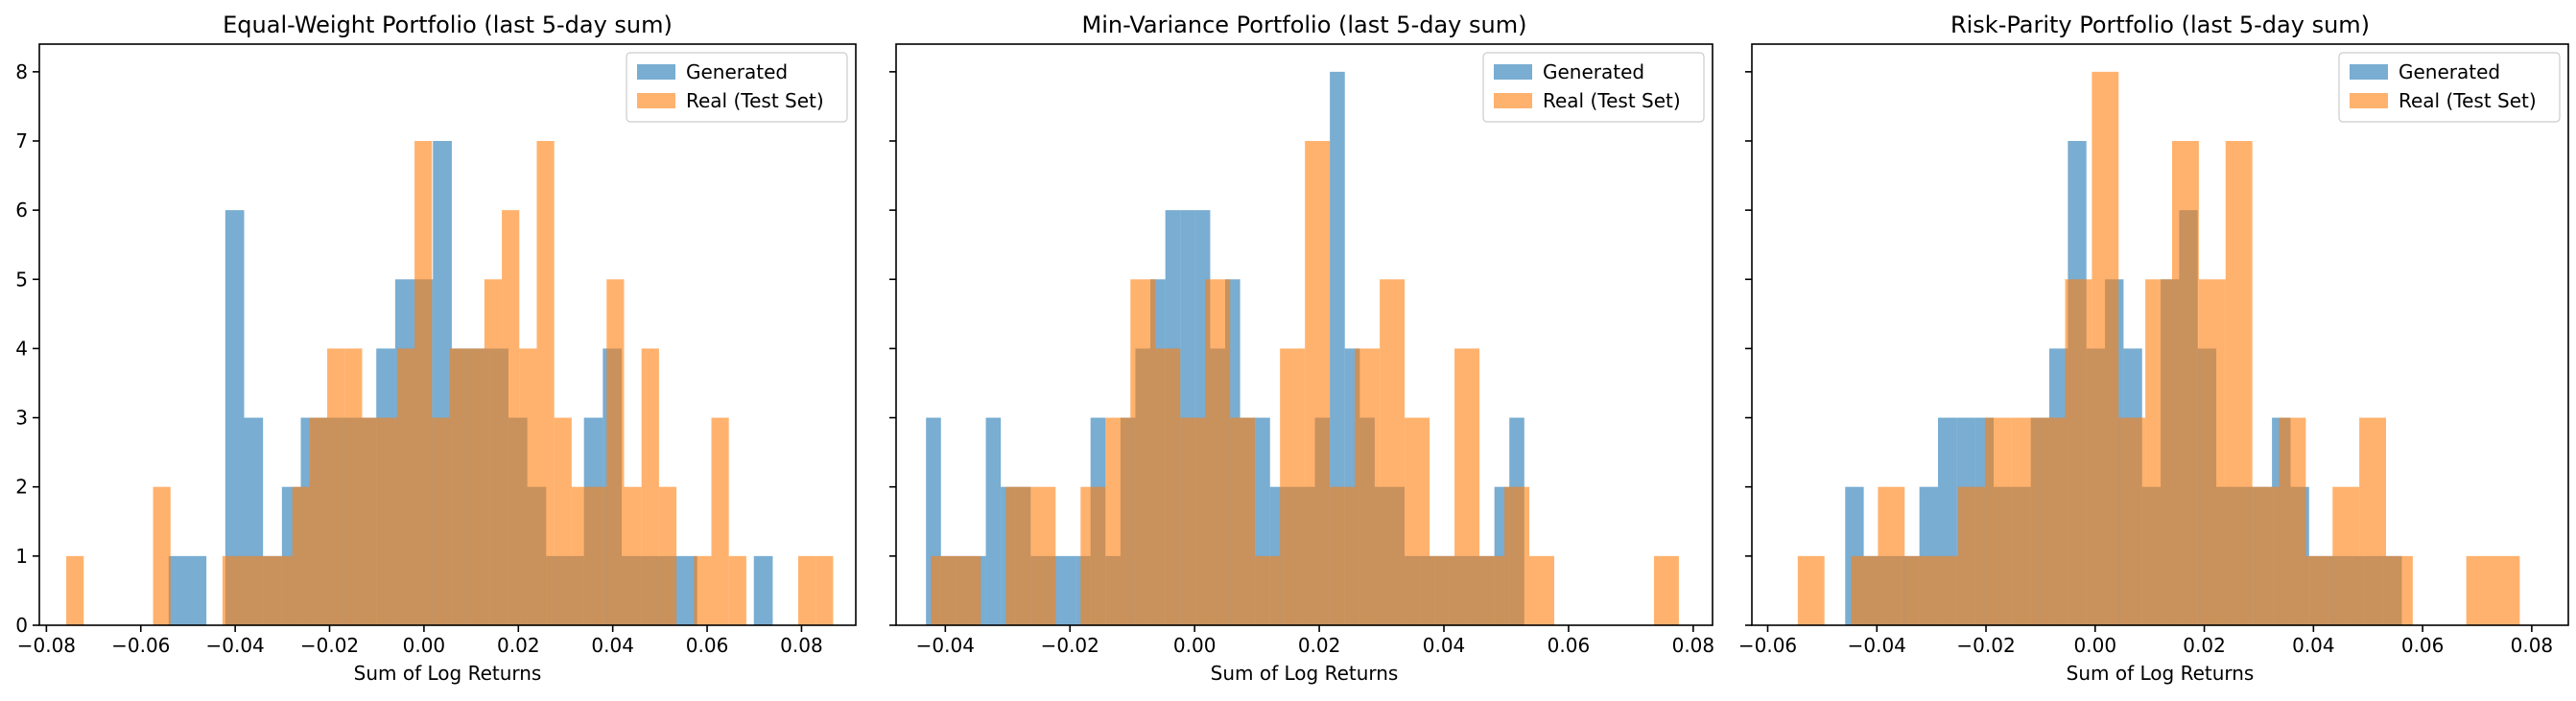  Describe the element at coordinates (141, 645) in the screenshot. I see `x-tick-label: −0.06` at that location.